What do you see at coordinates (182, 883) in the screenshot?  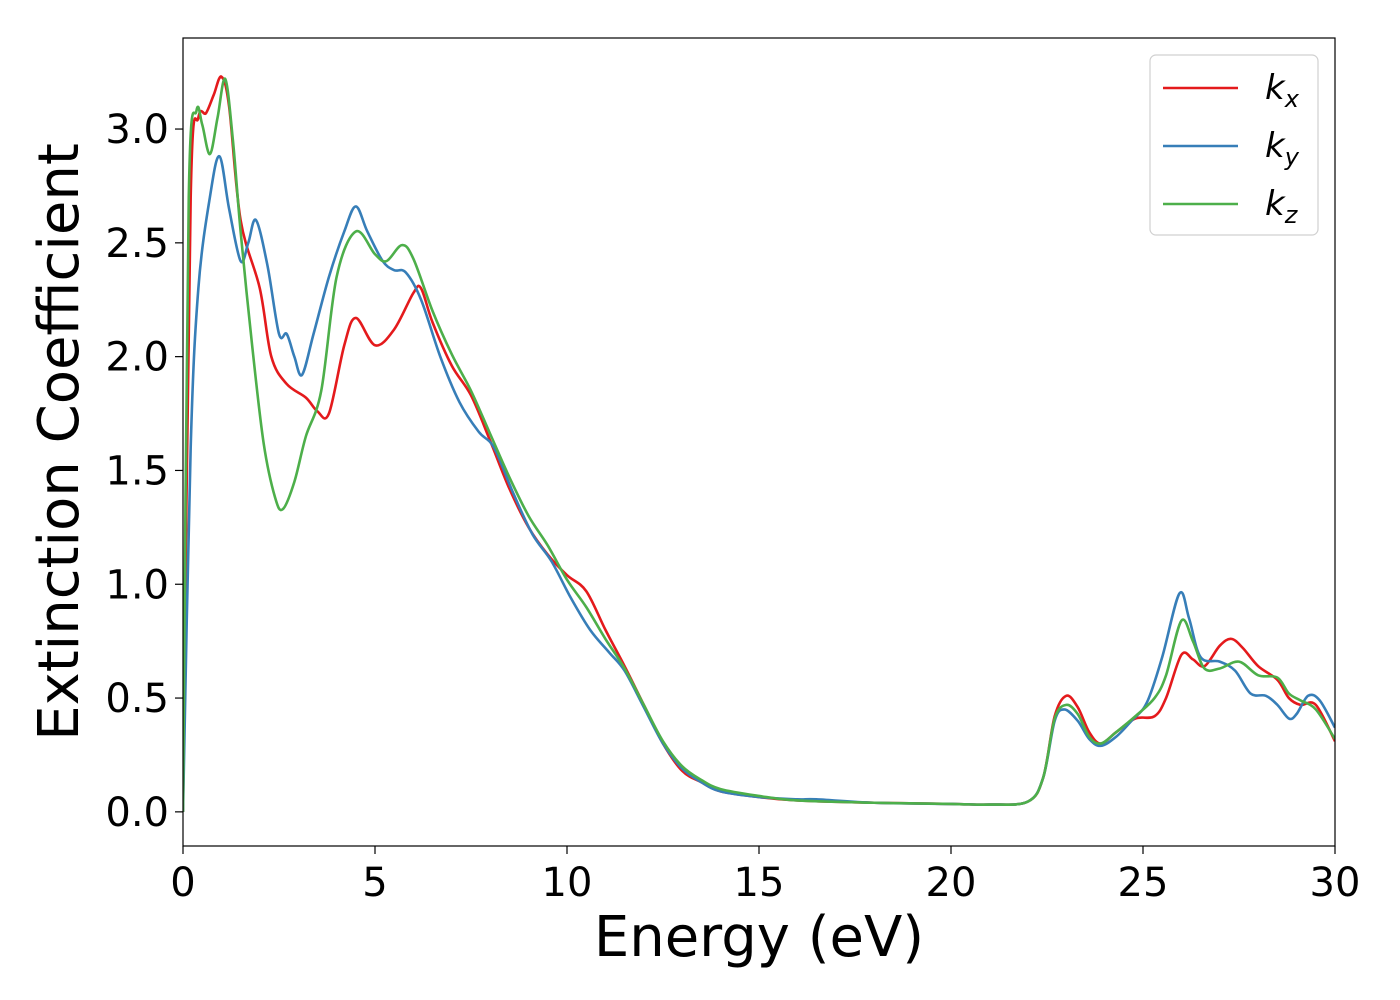 I see `x-tick-label: 0` at bounding box center [182, 883].